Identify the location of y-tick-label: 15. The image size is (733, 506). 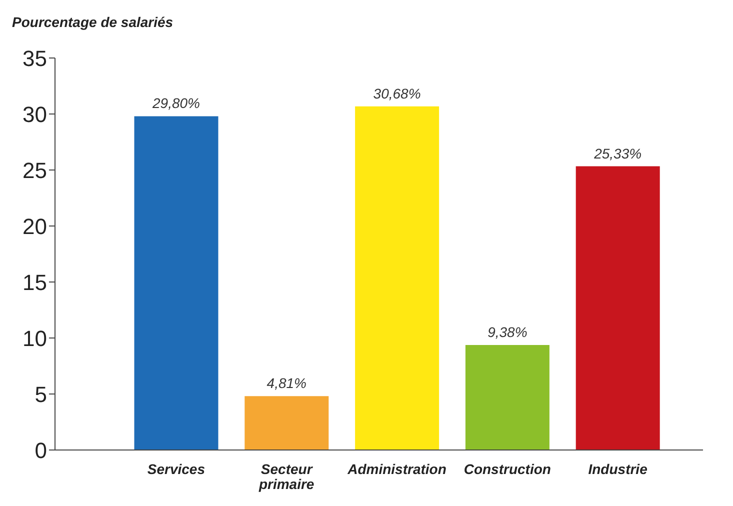
(34, 282).